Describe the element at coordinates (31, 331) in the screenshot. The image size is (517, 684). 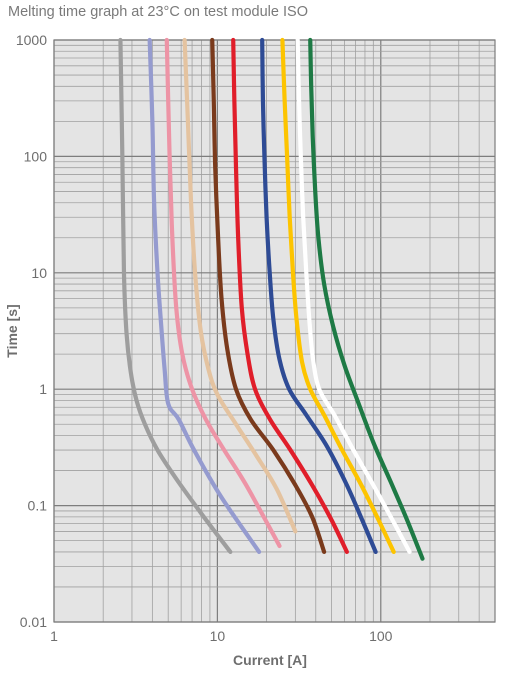
I see `y-tick-labels: 1000 100 10 1 0.1 0.01` at that location.